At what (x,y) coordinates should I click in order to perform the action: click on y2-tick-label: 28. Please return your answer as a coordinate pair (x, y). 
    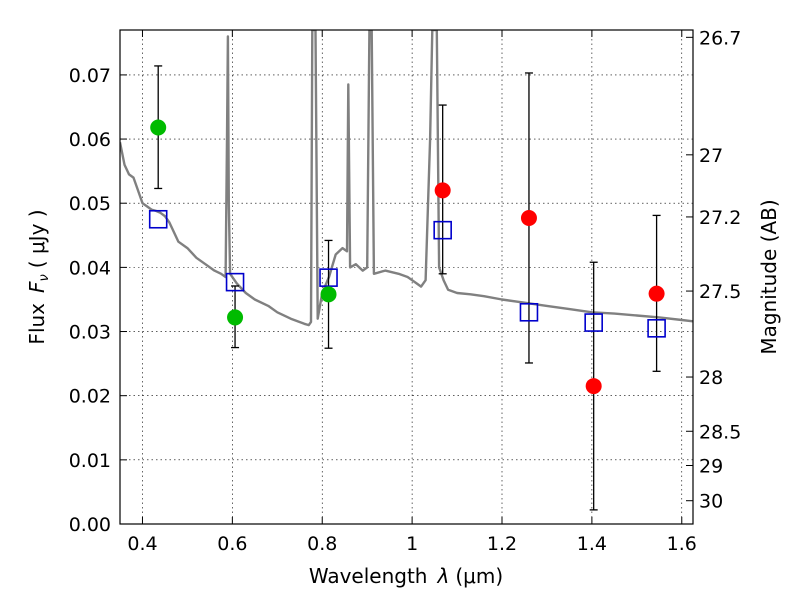
    Looking at the image, I should click on (711, 378).